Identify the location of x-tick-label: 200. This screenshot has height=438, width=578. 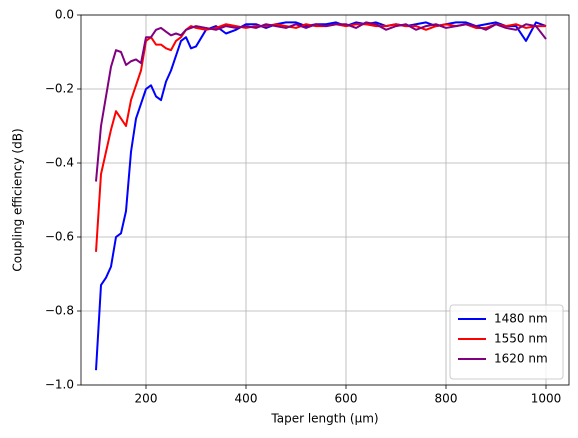
(146, 399).